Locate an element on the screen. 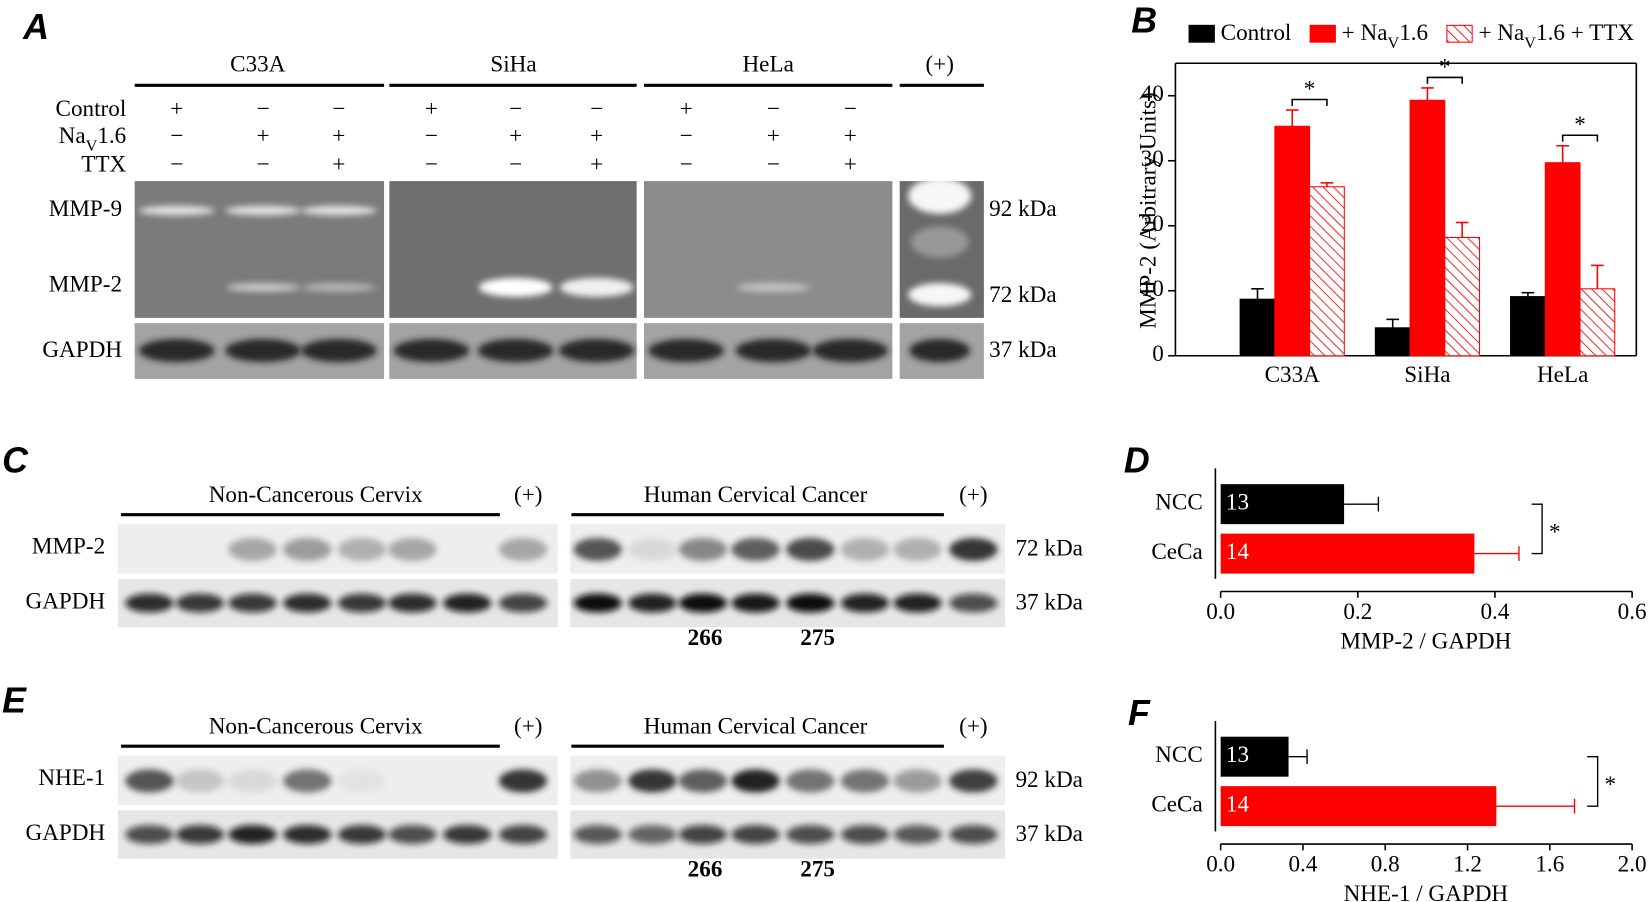 This screenshot has width=1650, height=902. condition-label: Control is located at coordinates (91, 109).